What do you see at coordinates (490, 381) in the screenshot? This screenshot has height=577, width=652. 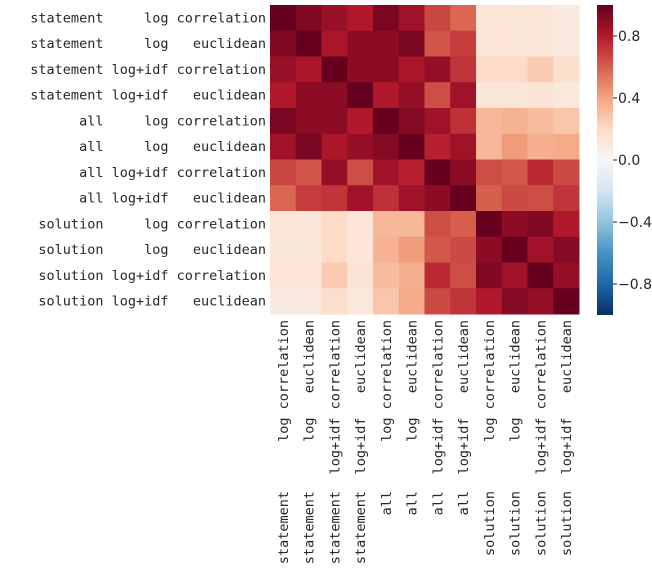 I see `column-tick-label-method: log correlation` at bounding box center [490, 381].